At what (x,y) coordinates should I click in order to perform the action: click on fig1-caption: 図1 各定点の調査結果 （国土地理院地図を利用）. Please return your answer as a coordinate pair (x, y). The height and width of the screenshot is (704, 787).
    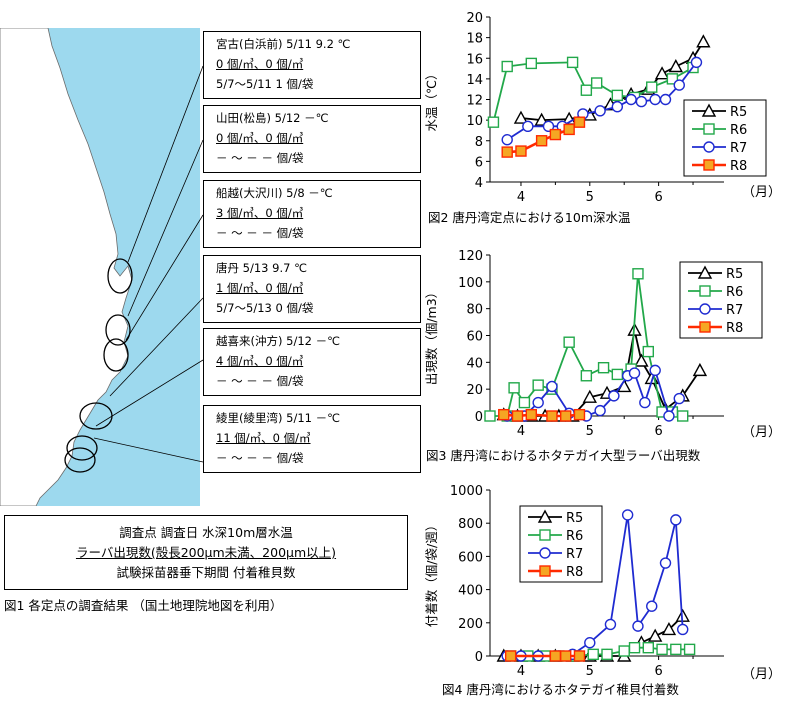
    Looking at the image, I should click on (143, 605).